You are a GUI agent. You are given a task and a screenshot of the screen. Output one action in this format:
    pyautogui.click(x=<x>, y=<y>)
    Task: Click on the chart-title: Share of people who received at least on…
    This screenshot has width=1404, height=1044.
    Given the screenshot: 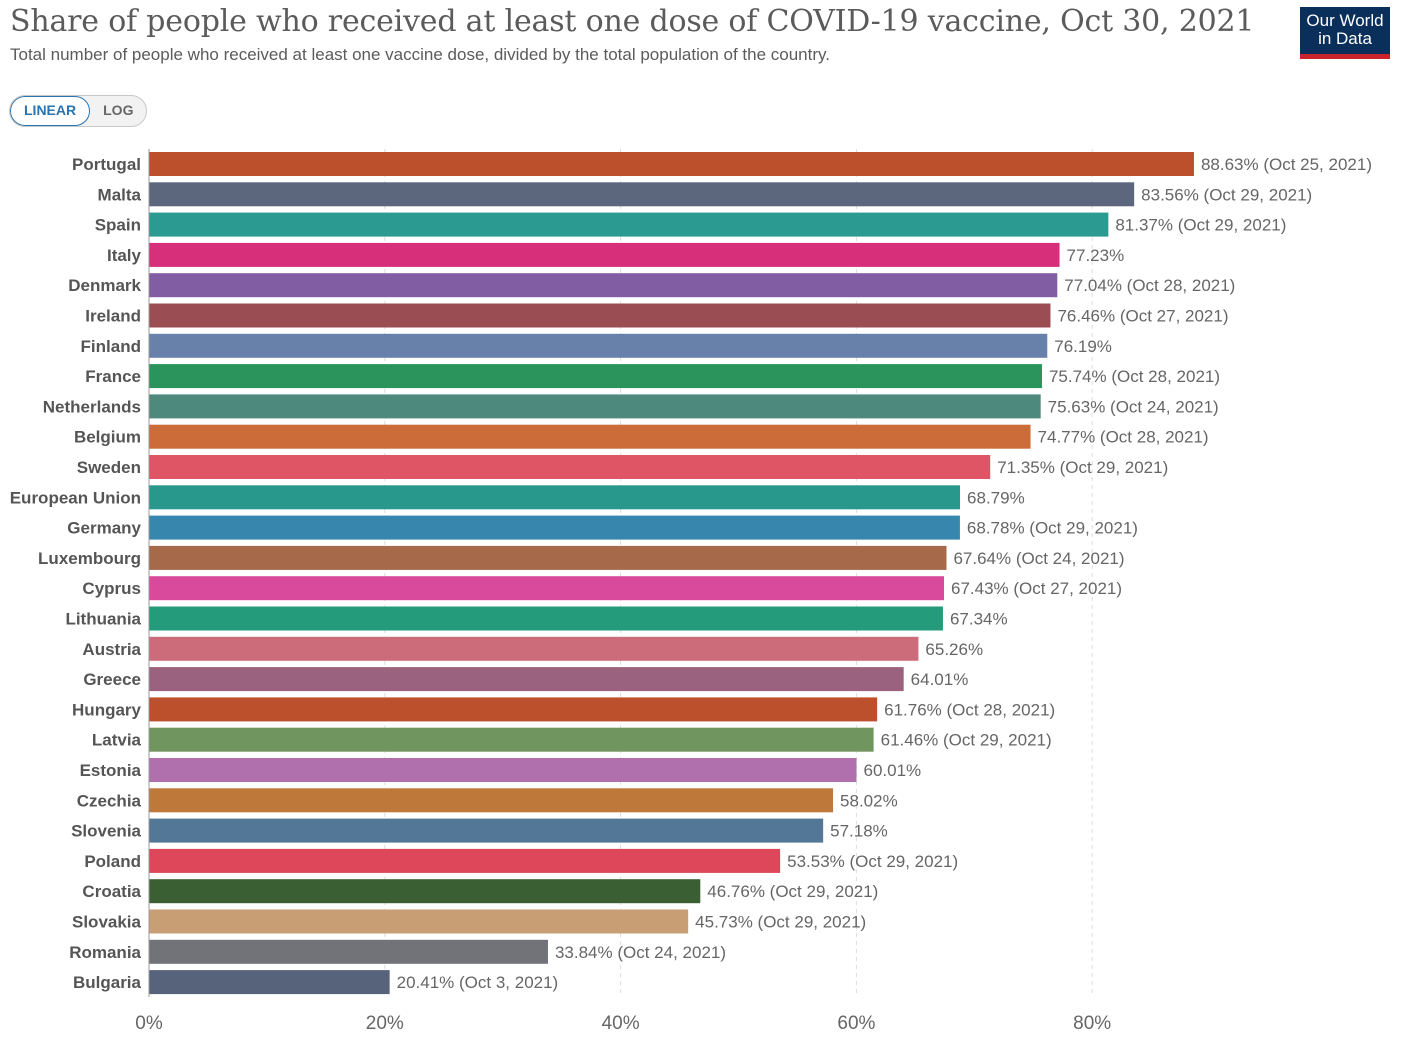 What is the action you would take?
    pyautogui.click(x=632, y=21)
    